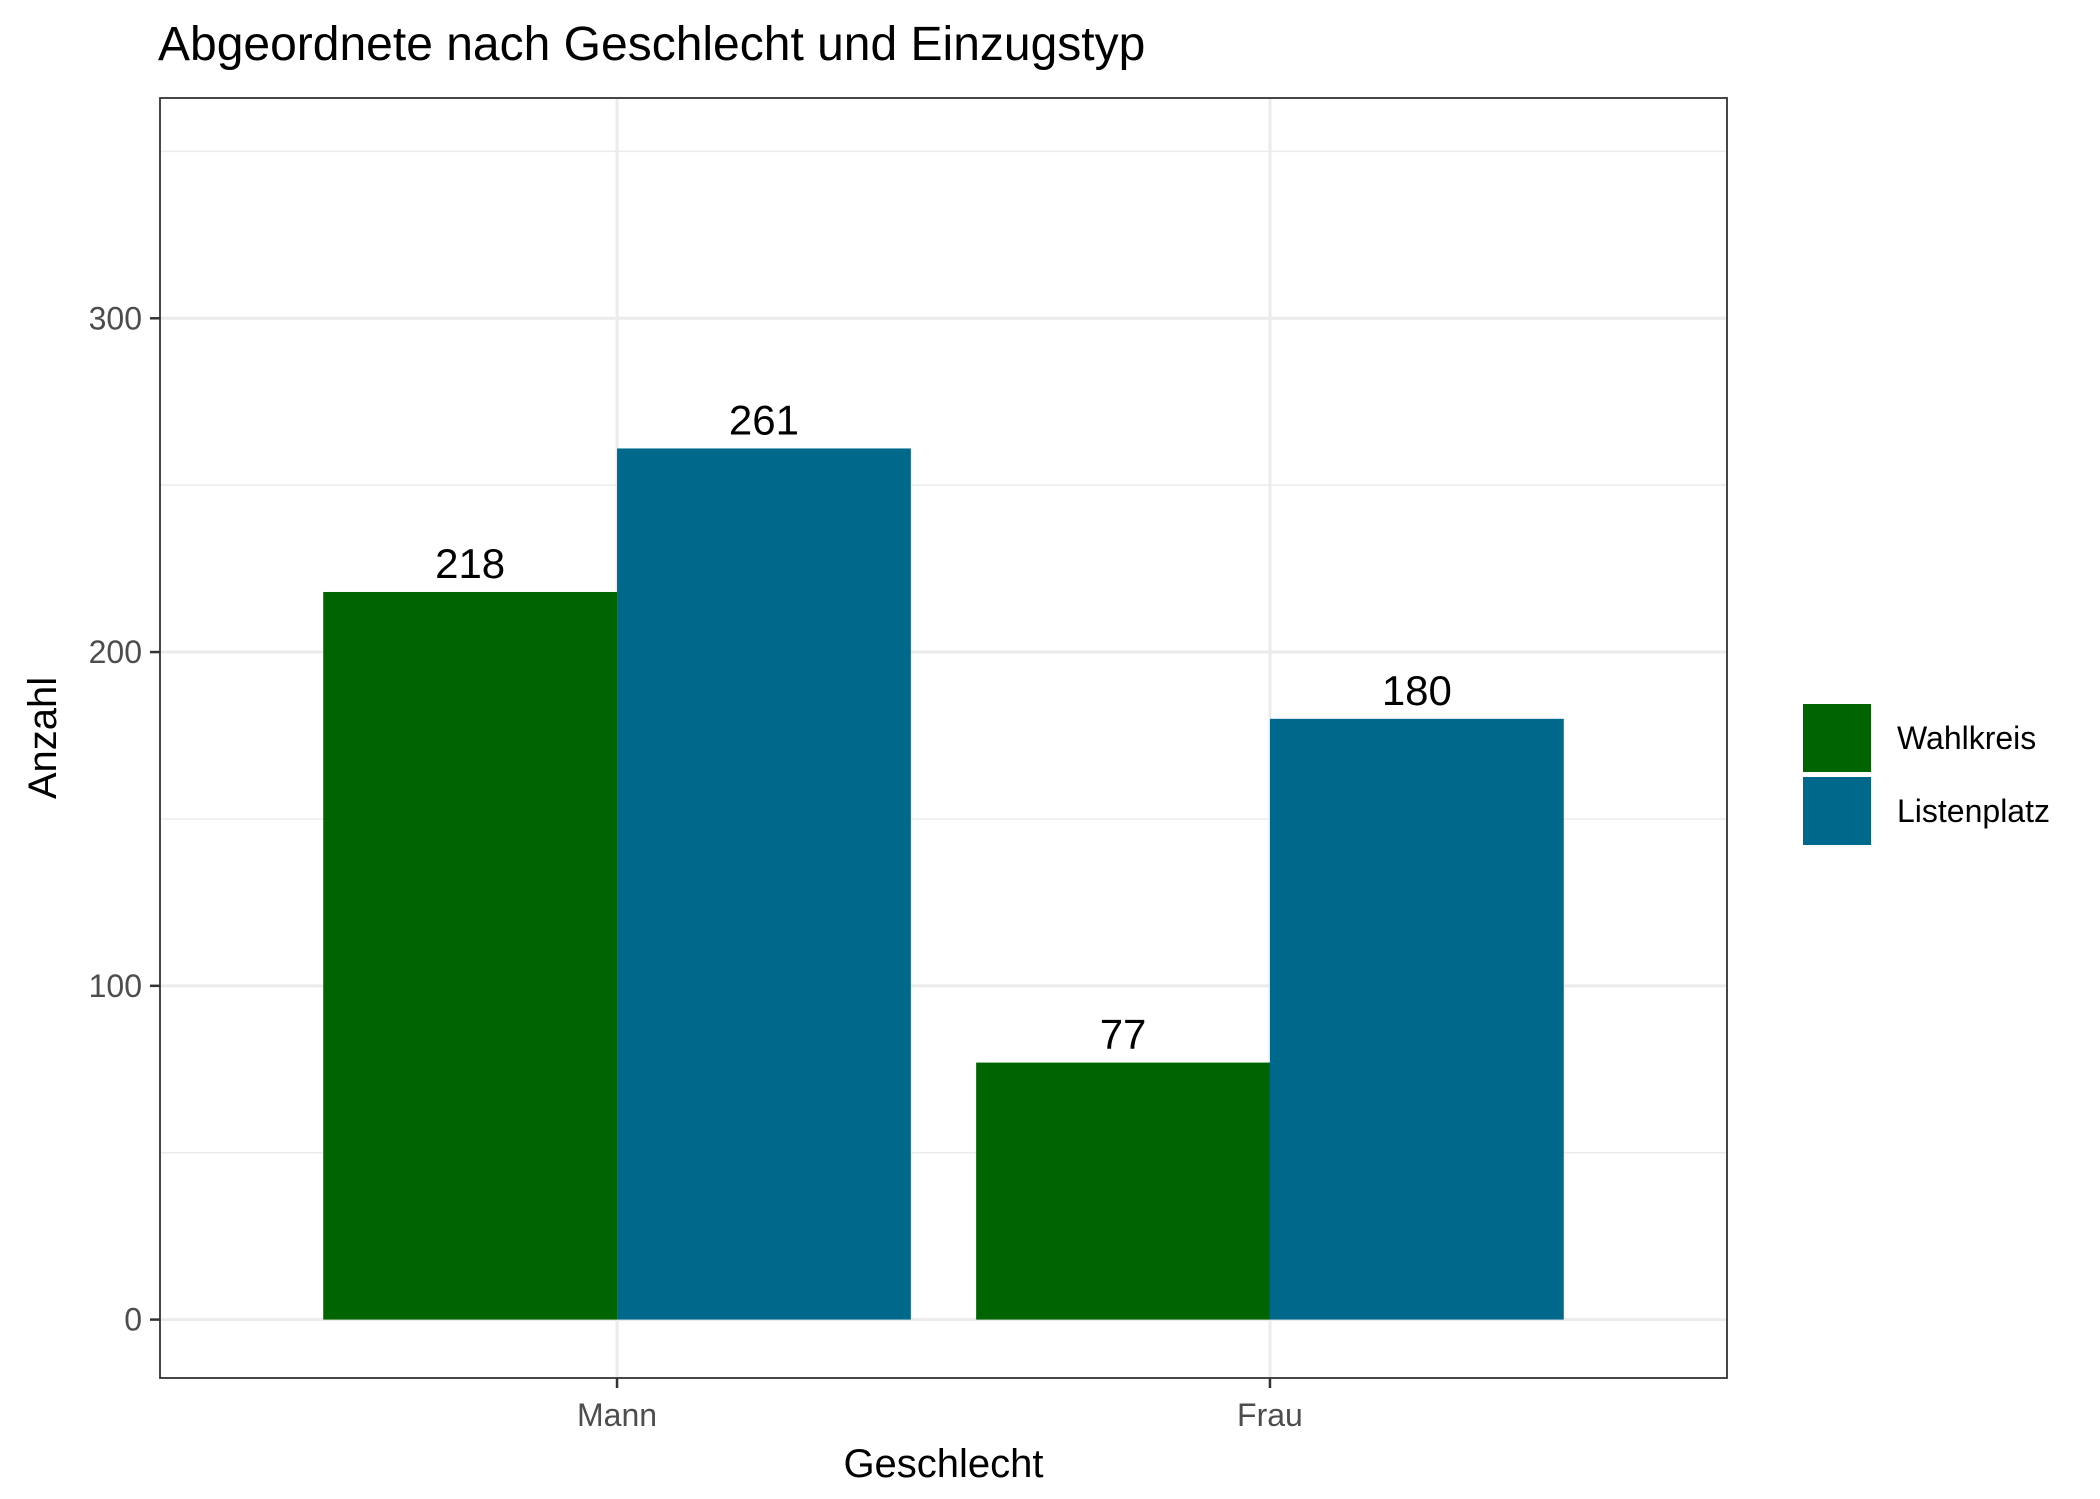 The height and width of the screenshot is (1499, 2100). What do you see at coordinates (1973, 811) in the screenshot?
I see `legend-label: Listenplatz` at bounding box center [1973, 811].